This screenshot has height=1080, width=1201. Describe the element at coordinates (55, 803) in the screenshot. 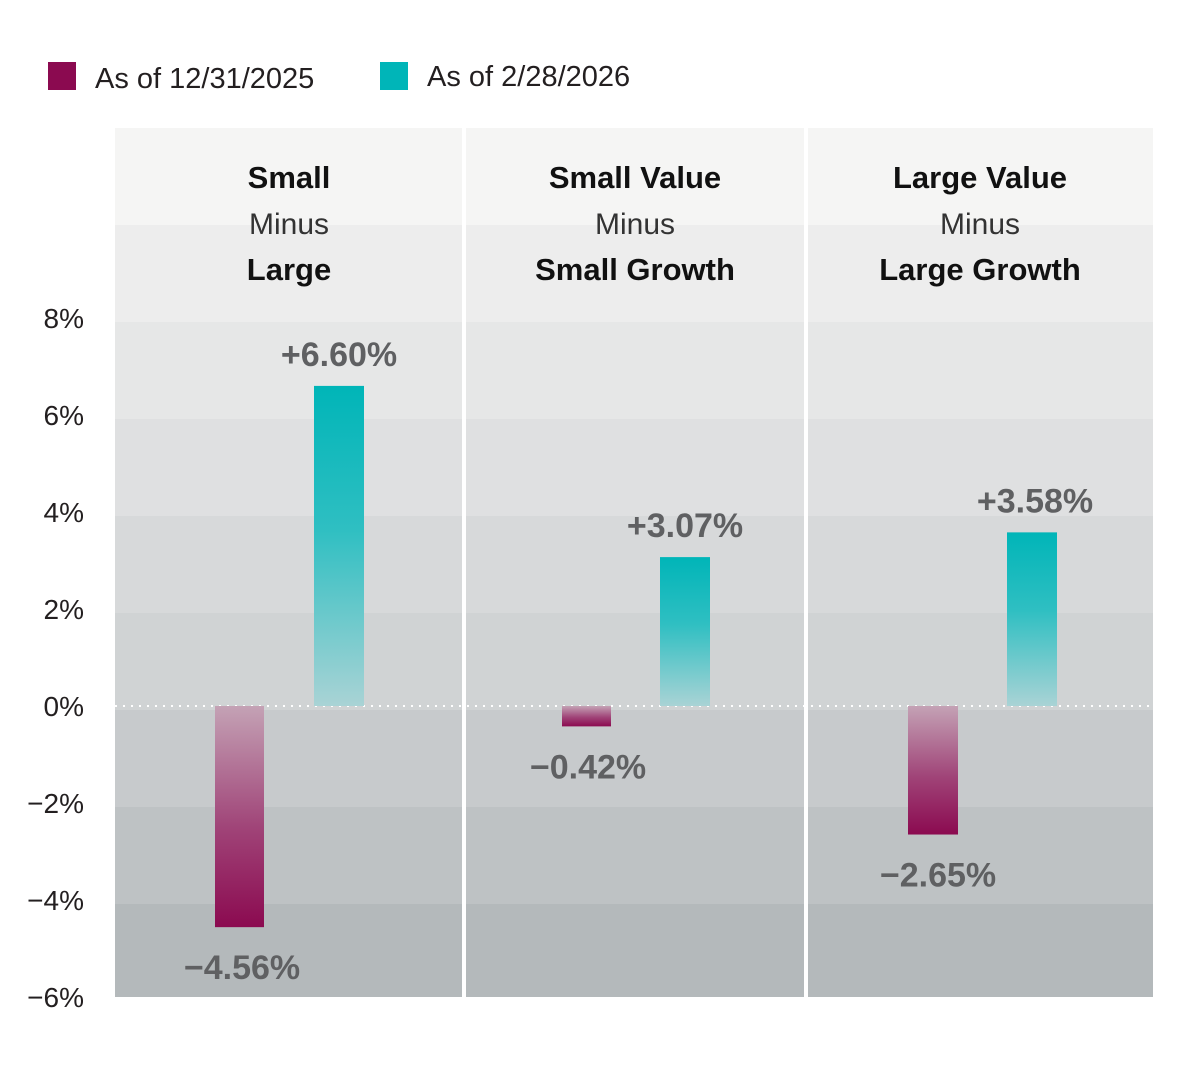

I see `y-tick-label: −2%` at that location.